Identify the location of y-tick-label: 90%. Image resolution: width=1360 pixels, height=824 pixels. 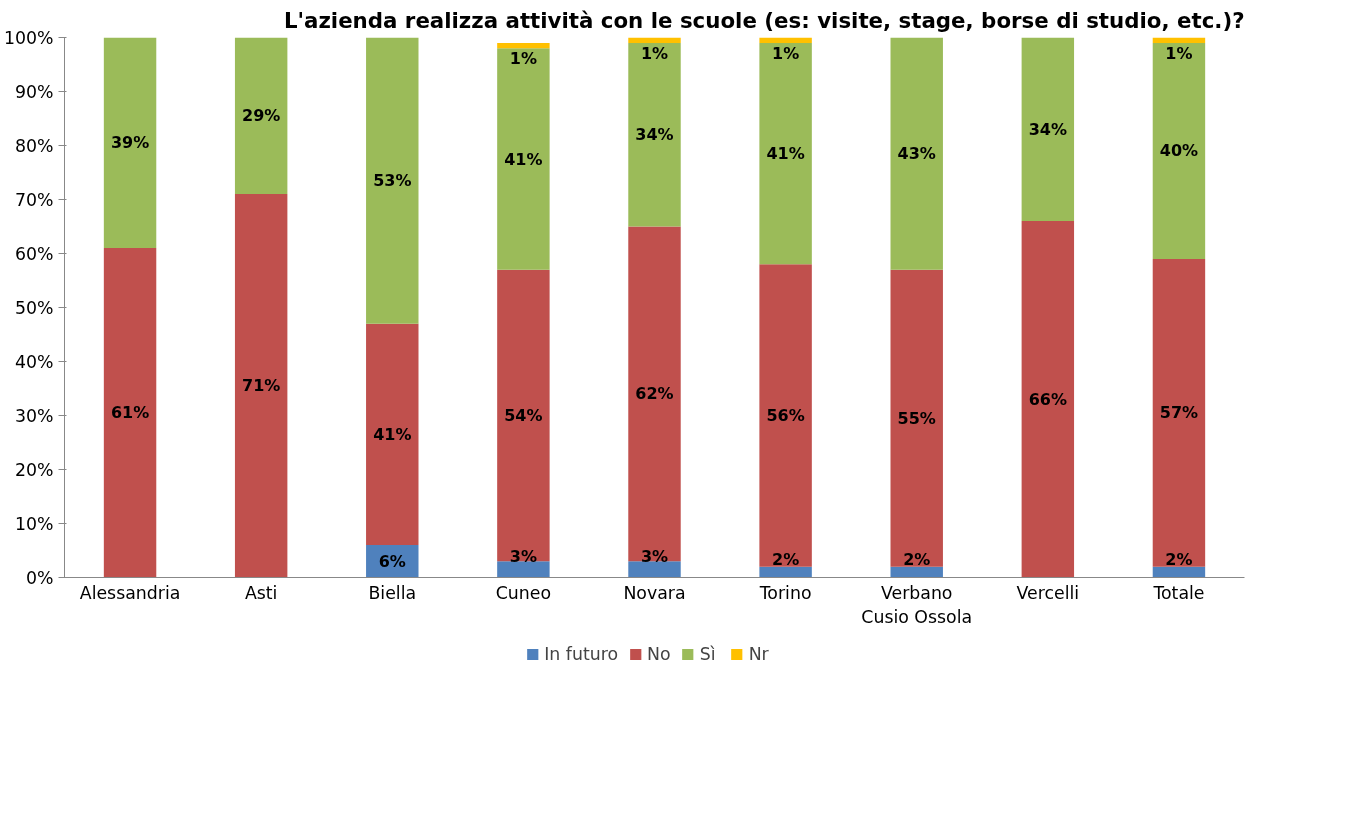
(34, 91).